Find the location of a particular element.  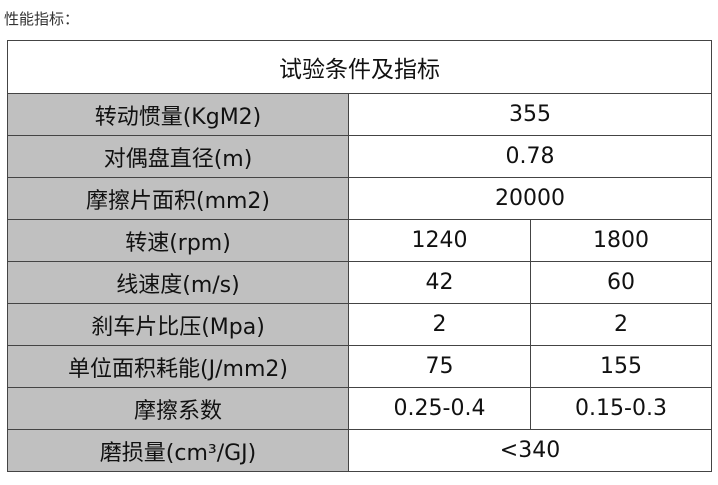

table-title: 试验条件及指标 is located at coordinates (359, 67).